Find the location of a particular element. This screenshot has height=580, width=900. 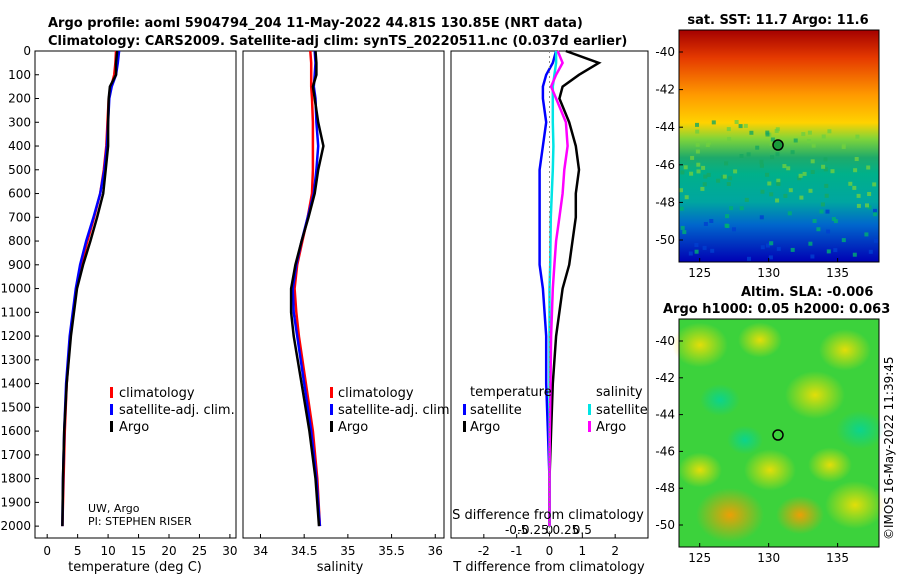

x-tick-label: 34 is located at coordinates (260, 551).